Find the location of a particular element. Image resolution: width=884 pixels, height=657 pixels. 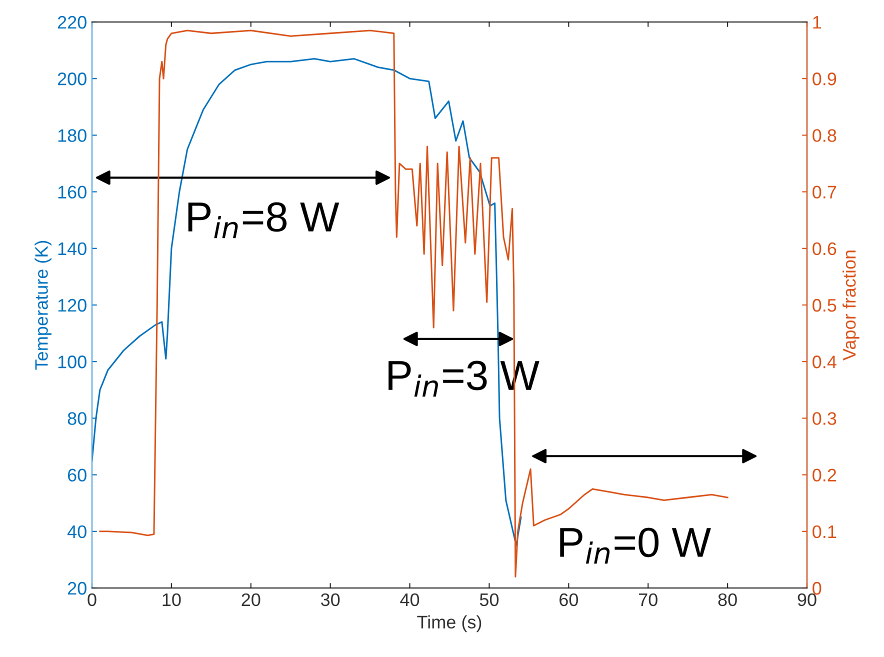

x-tick-label: 60 is located at coordinates (569, 599).